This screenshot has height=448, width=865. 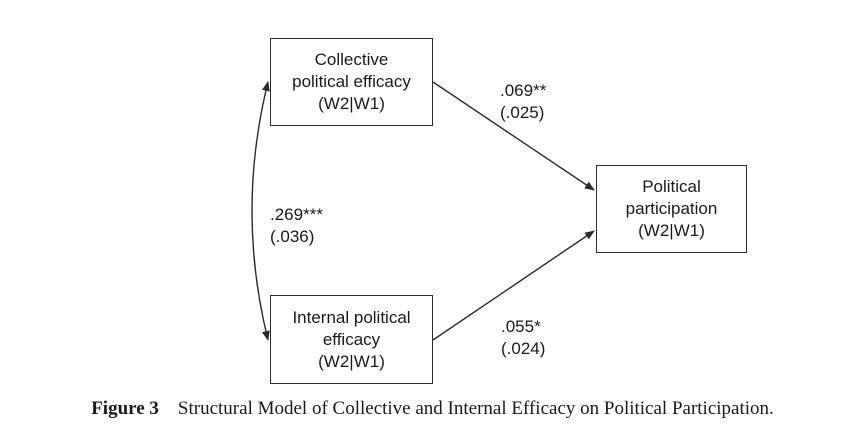 I want to click on coefficient-standard-error: (.024), so click(x=523, y=348).